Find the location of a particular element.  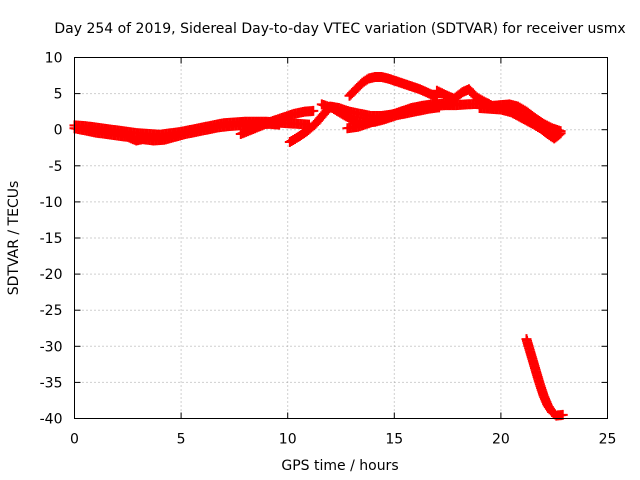

y-tick-label: -30 is located at coordinates (51, 347).